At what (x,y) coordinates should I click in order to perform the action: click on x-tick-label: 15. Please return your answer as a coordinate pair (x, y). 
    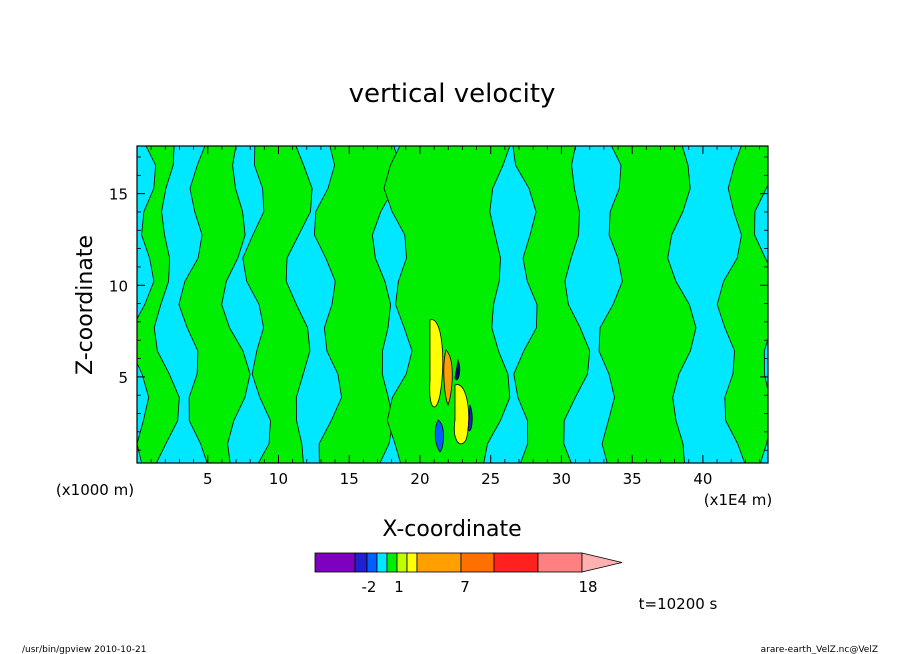
    Looking at the image, I should click on (349, 479).